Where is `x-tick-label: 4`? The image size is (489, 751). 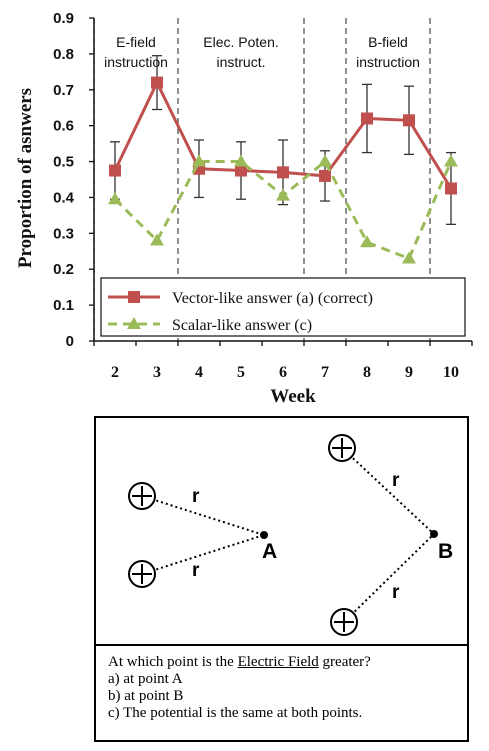 x-tick-label: 4 is located at coordinates (199, 372).